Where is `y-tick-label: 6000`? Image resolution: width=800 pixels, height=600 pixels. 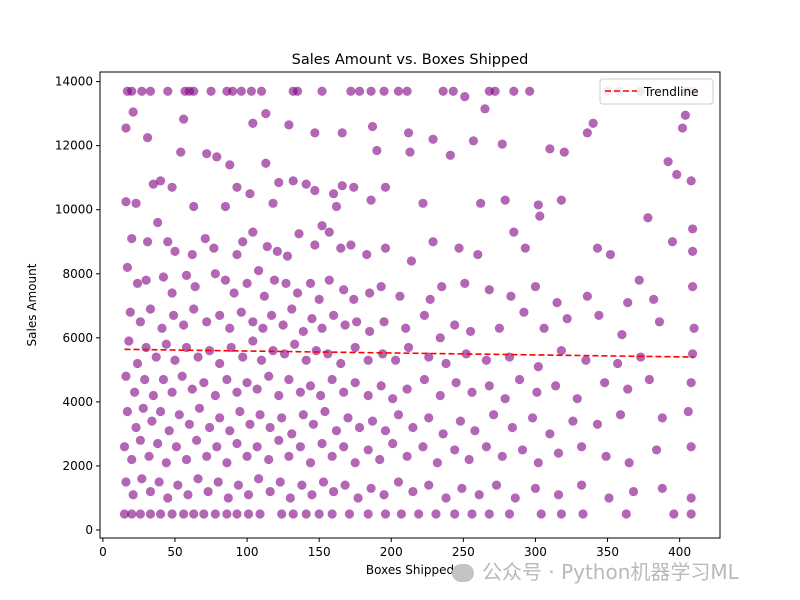 y-tick-label: 6000 is located at coordinates (77, 338).